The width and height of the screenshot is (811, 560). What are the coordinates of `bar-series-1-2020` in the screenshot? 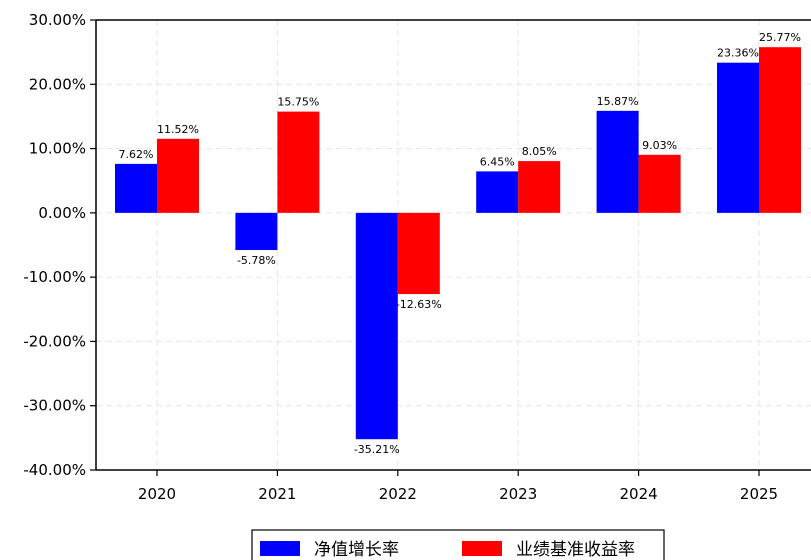 It's located at (136, 188).